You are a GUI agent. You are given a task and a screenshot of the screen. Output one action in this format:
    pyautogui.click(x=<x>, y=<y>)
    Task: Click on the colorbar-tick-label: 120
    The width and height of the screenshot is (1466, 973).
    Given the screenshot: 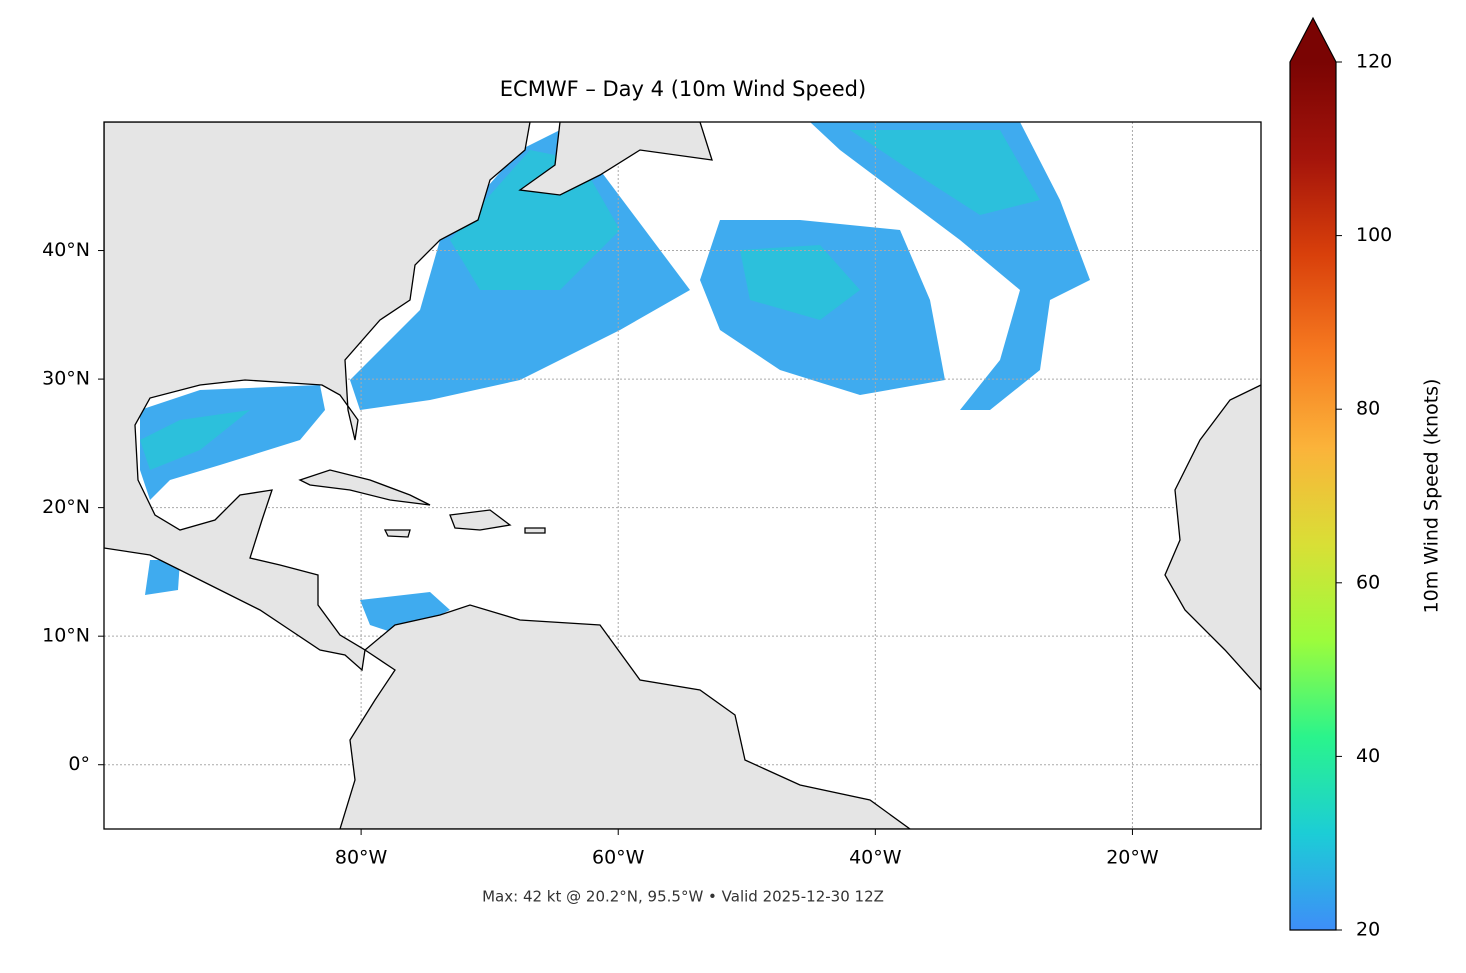 What is the action you would take?
    pyautogui.click(x=1374, y=62)
    